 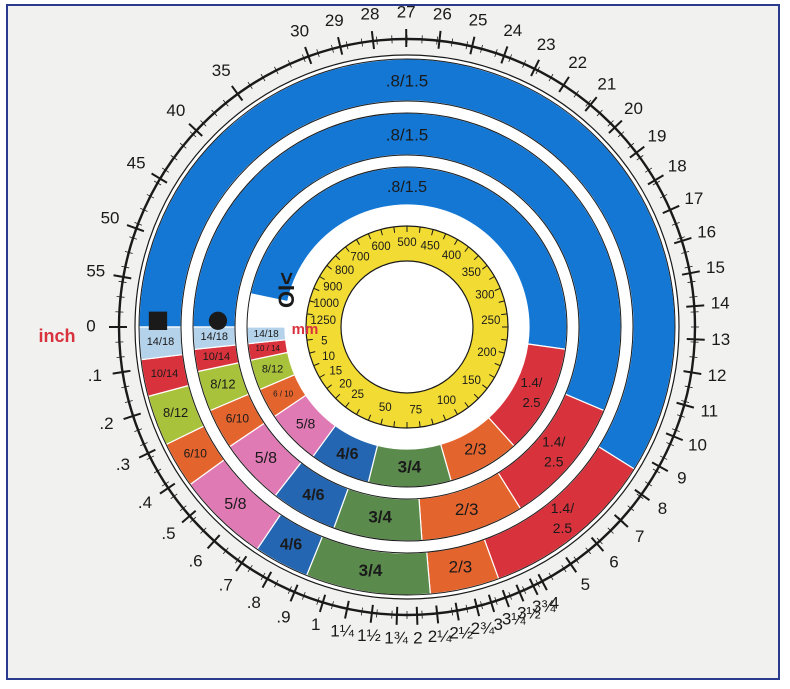 I want to click on left-scale-label: 1¼, so click(x=342, y=631).